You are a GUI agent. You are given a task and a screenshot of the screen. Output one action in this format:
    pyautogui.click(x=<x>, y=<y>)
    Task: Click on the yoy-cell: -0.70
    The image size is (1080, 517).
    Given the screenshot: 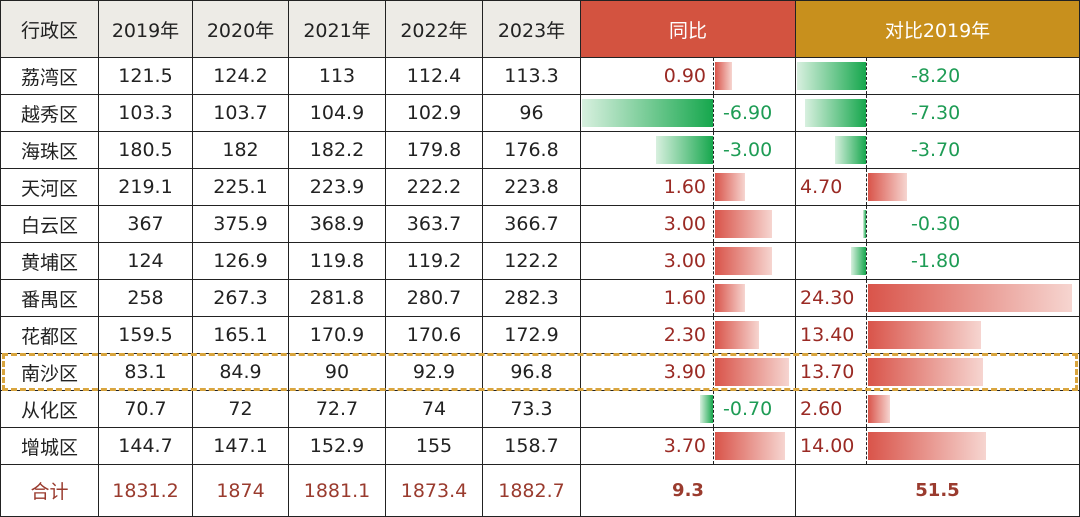 What is the action you would take?
    pyautogui.click(x=688, y=409)
    